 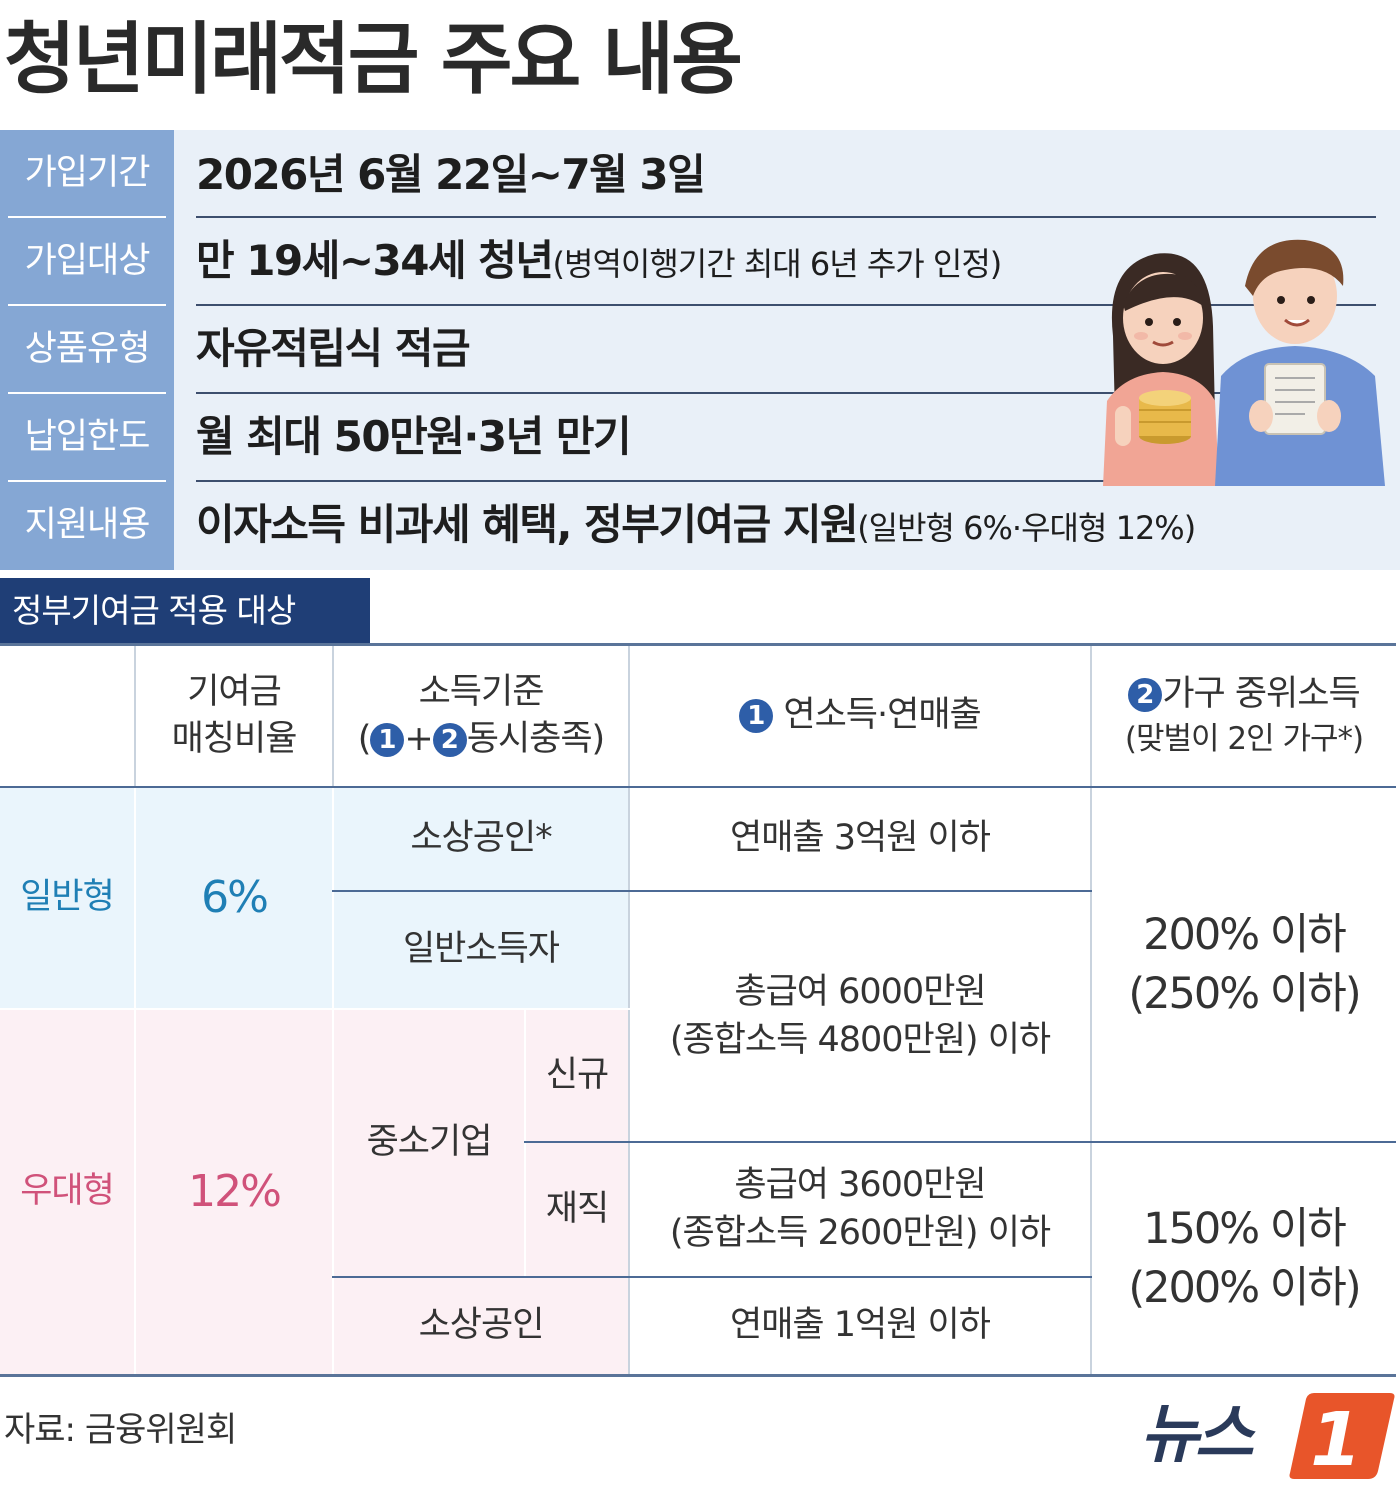 I want to click on logo-mark-icon: 1, so click(x=1342, y=1438).